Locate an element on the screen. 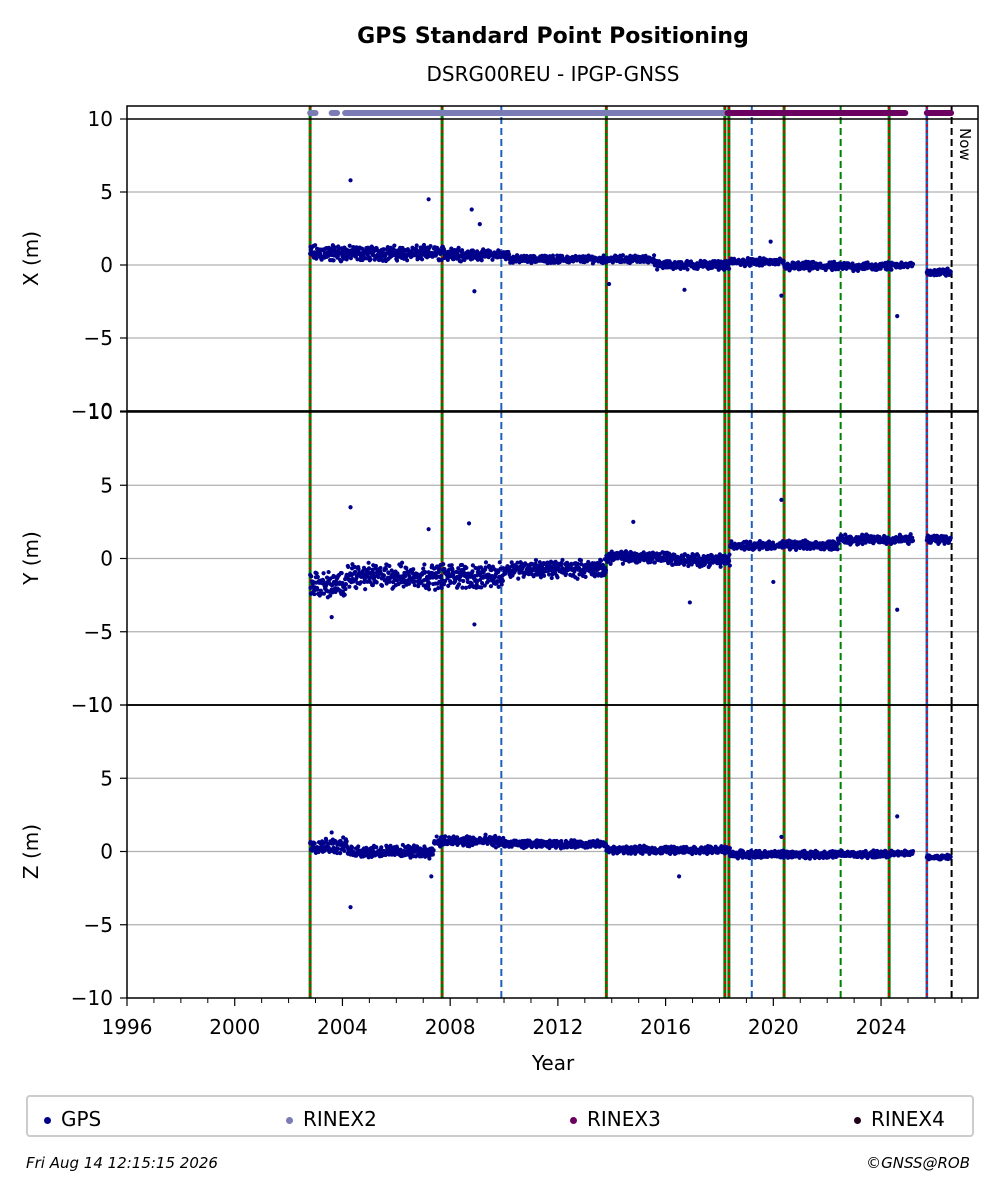  y-tick-label: −10 is located at coordinates (92, 411).